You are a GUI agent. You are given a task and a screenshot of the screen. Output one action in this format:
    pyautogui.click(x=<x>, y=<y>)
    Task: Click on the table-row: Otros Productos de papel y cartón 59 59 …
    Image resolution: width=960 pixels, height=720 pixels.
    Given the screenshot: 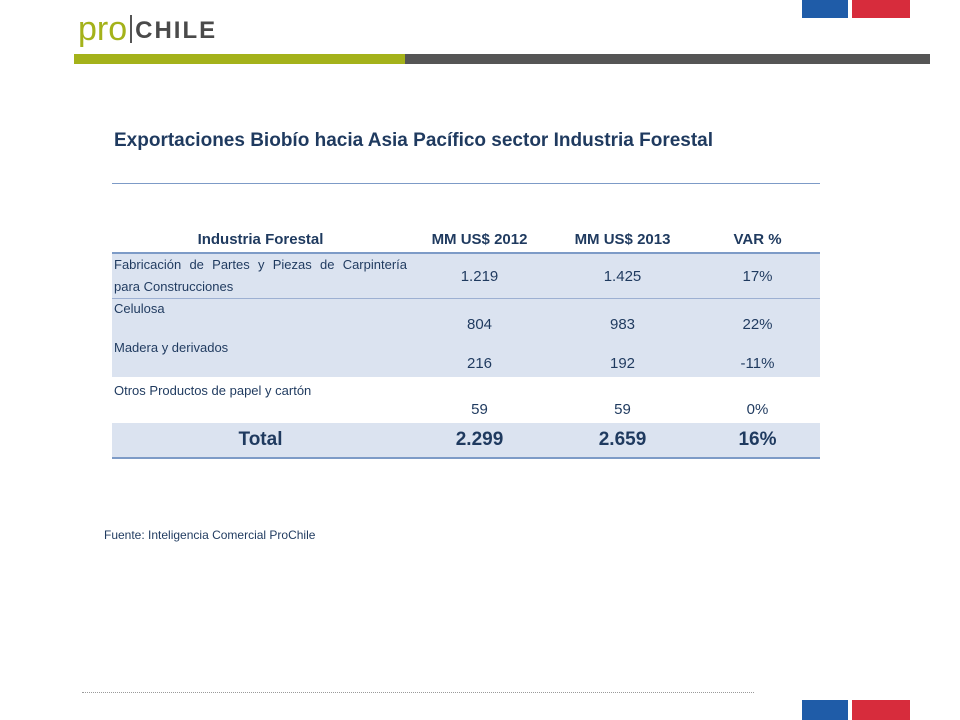 What is the action you would take?
    pyautogui.click(x=466, y=400)
    